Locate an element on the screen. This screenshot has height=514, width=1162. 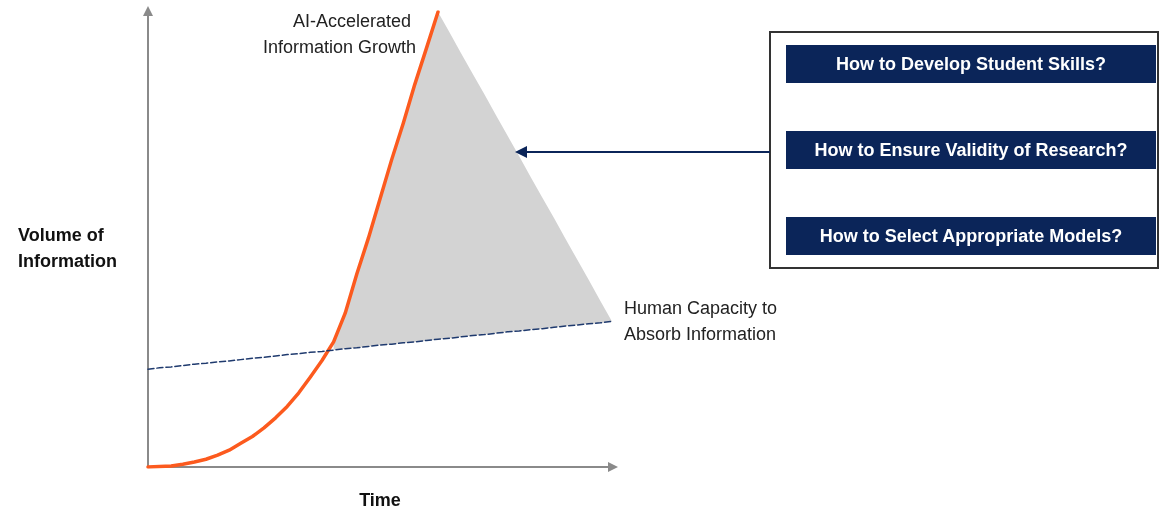
x-axis-title: Time is located at coordinates (380, 500).